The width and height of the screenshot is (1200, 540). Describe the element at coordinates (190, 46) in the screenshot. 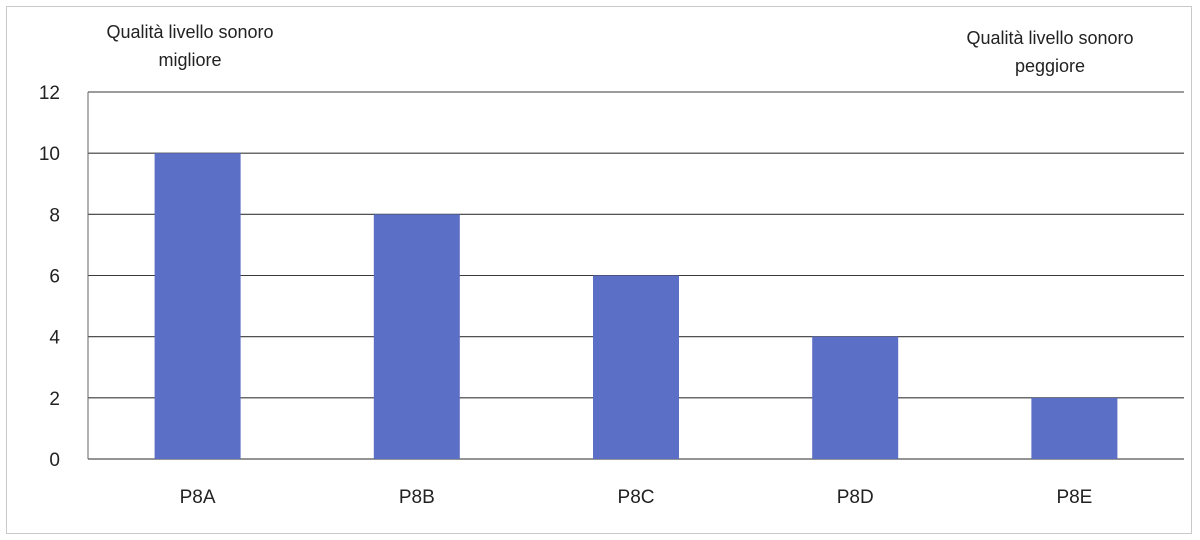

I see `annotation-best-quality: Qualità livello sonoro migliore` at that location.